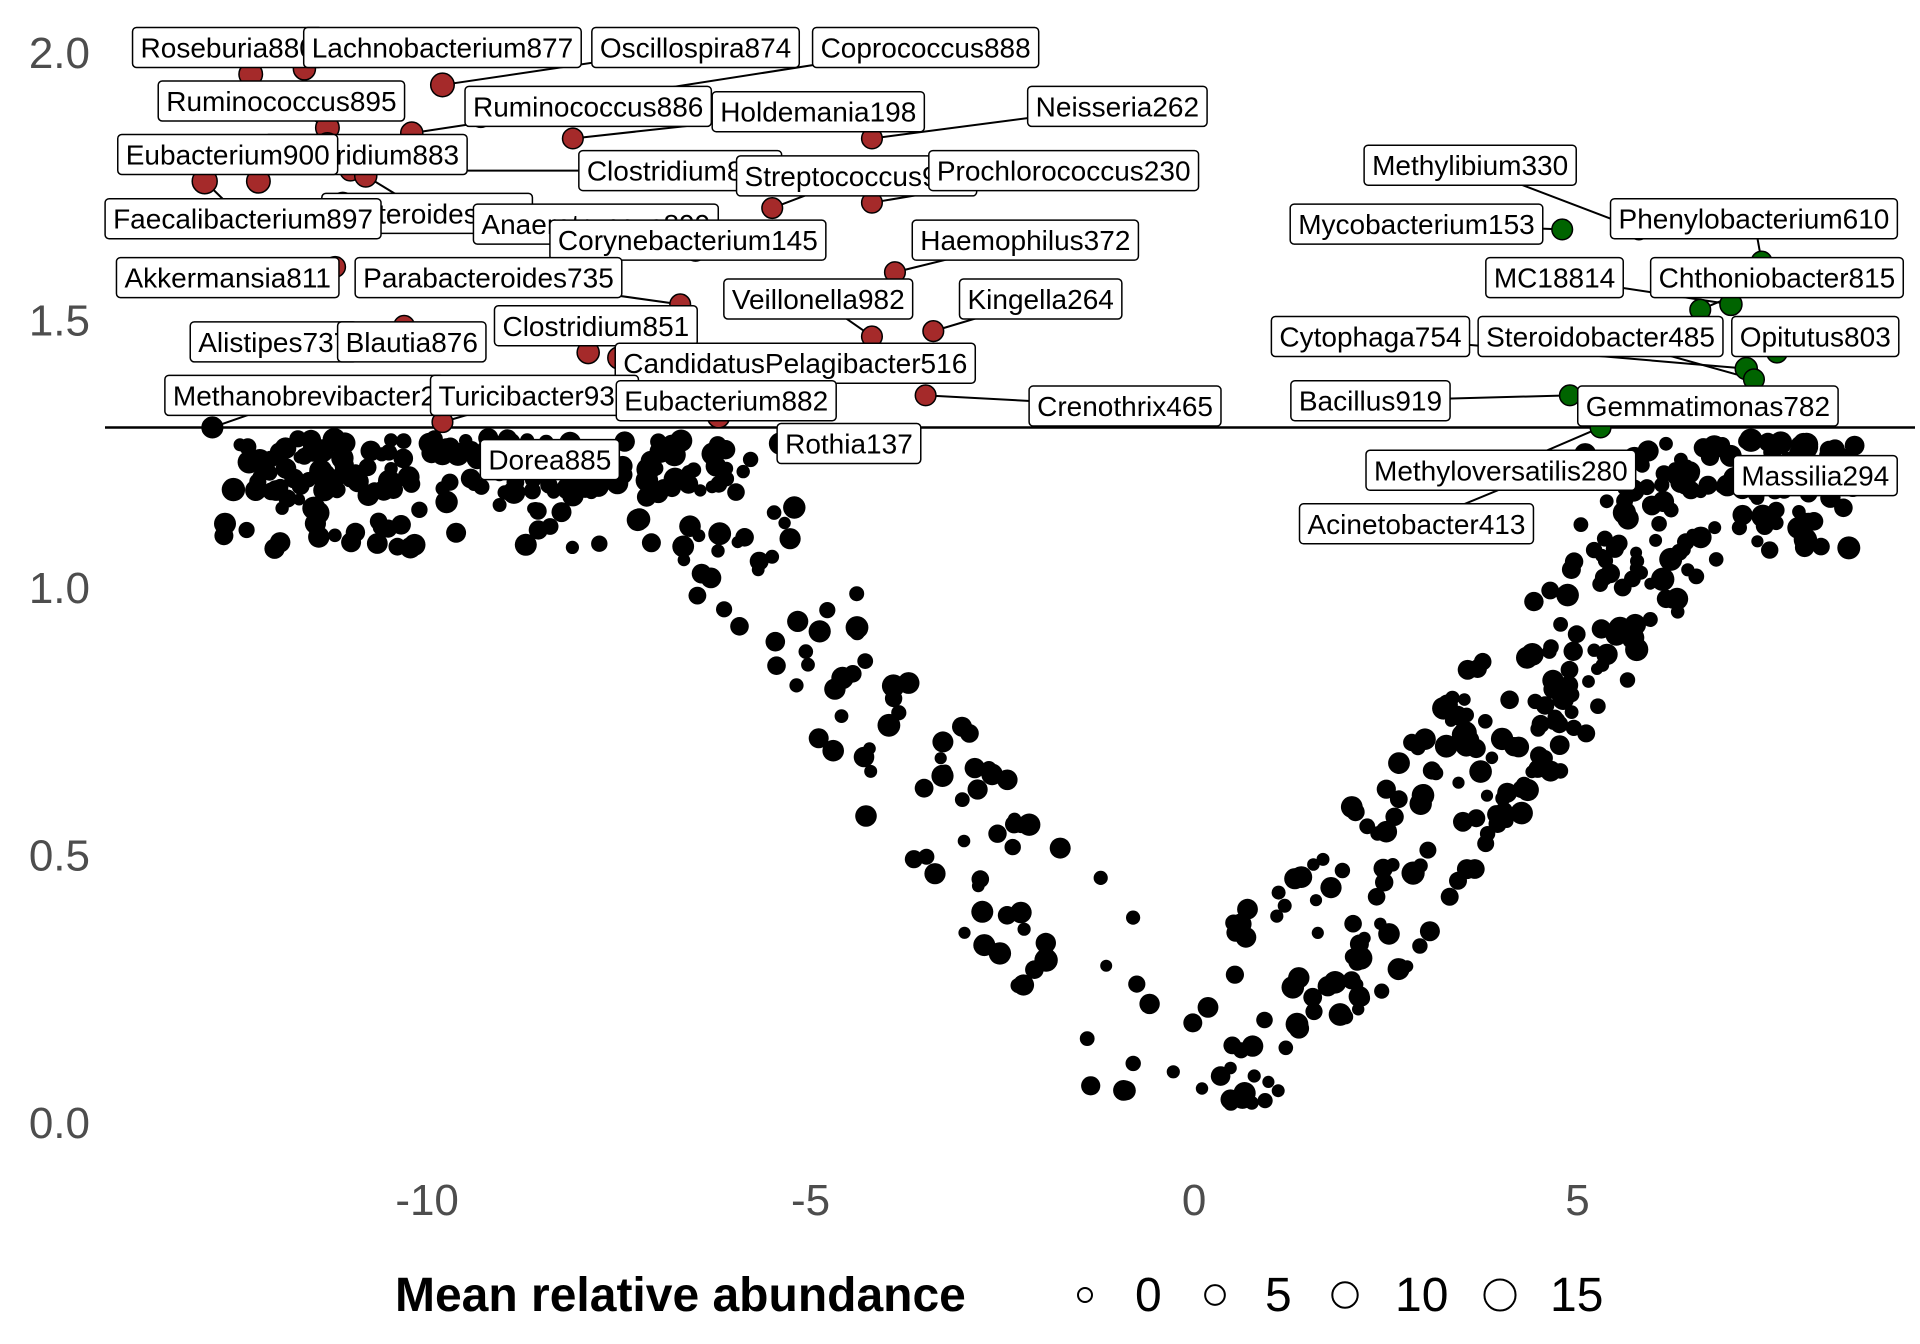  Describe the element at coordinates (1416, 224) in the screenshot. I see `point-label: Mycobacterium153` at that location.